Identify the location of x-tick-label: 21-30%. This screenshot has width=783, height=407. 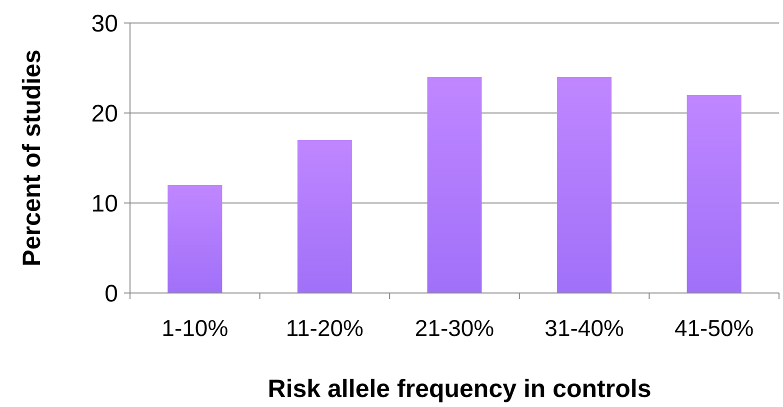
(454, 328).